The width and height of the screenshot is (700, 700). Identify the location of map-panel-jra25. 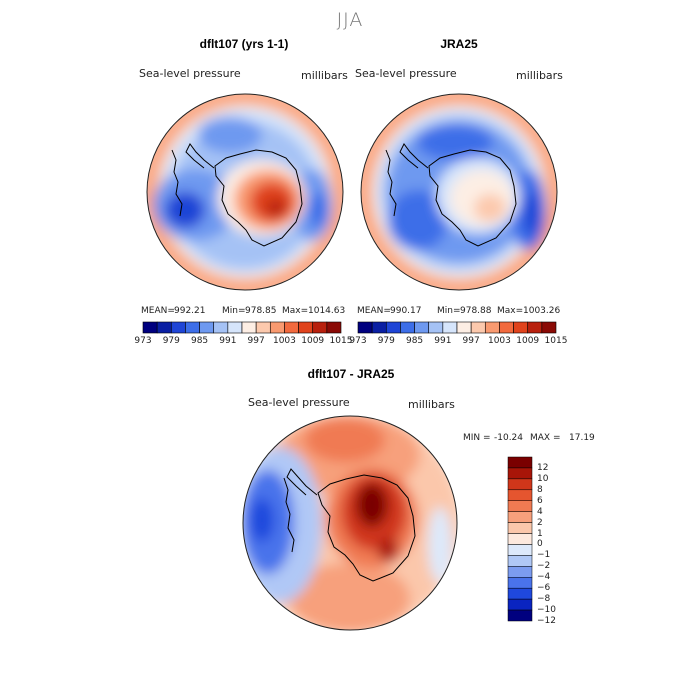
(459, 192).